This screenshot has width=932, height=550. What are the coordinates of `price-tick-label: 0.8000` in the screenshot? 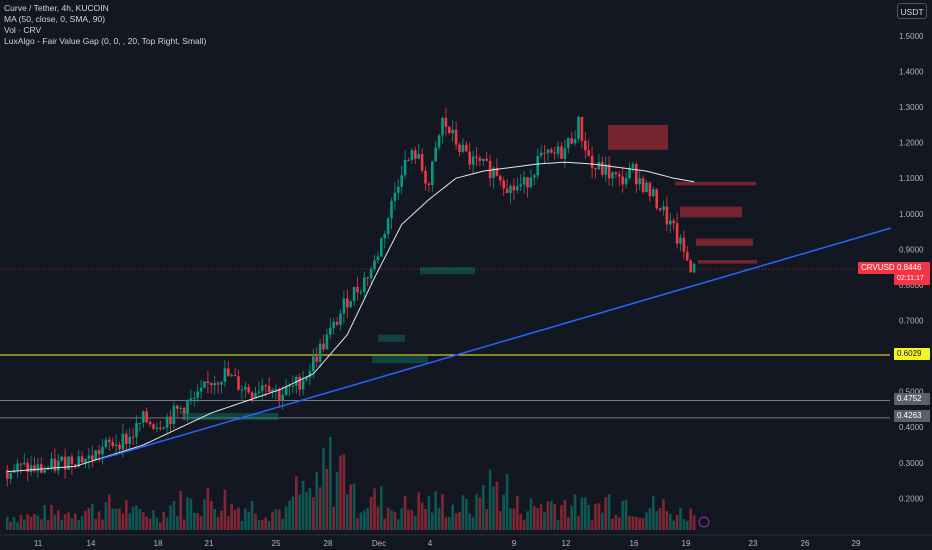 It's located at (911, 285).